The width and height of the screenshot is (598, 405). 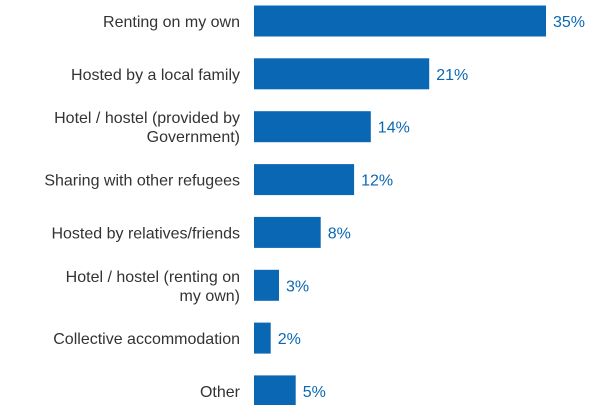 I want to click on value-label-7: 5%, so click(x=314, y=392).